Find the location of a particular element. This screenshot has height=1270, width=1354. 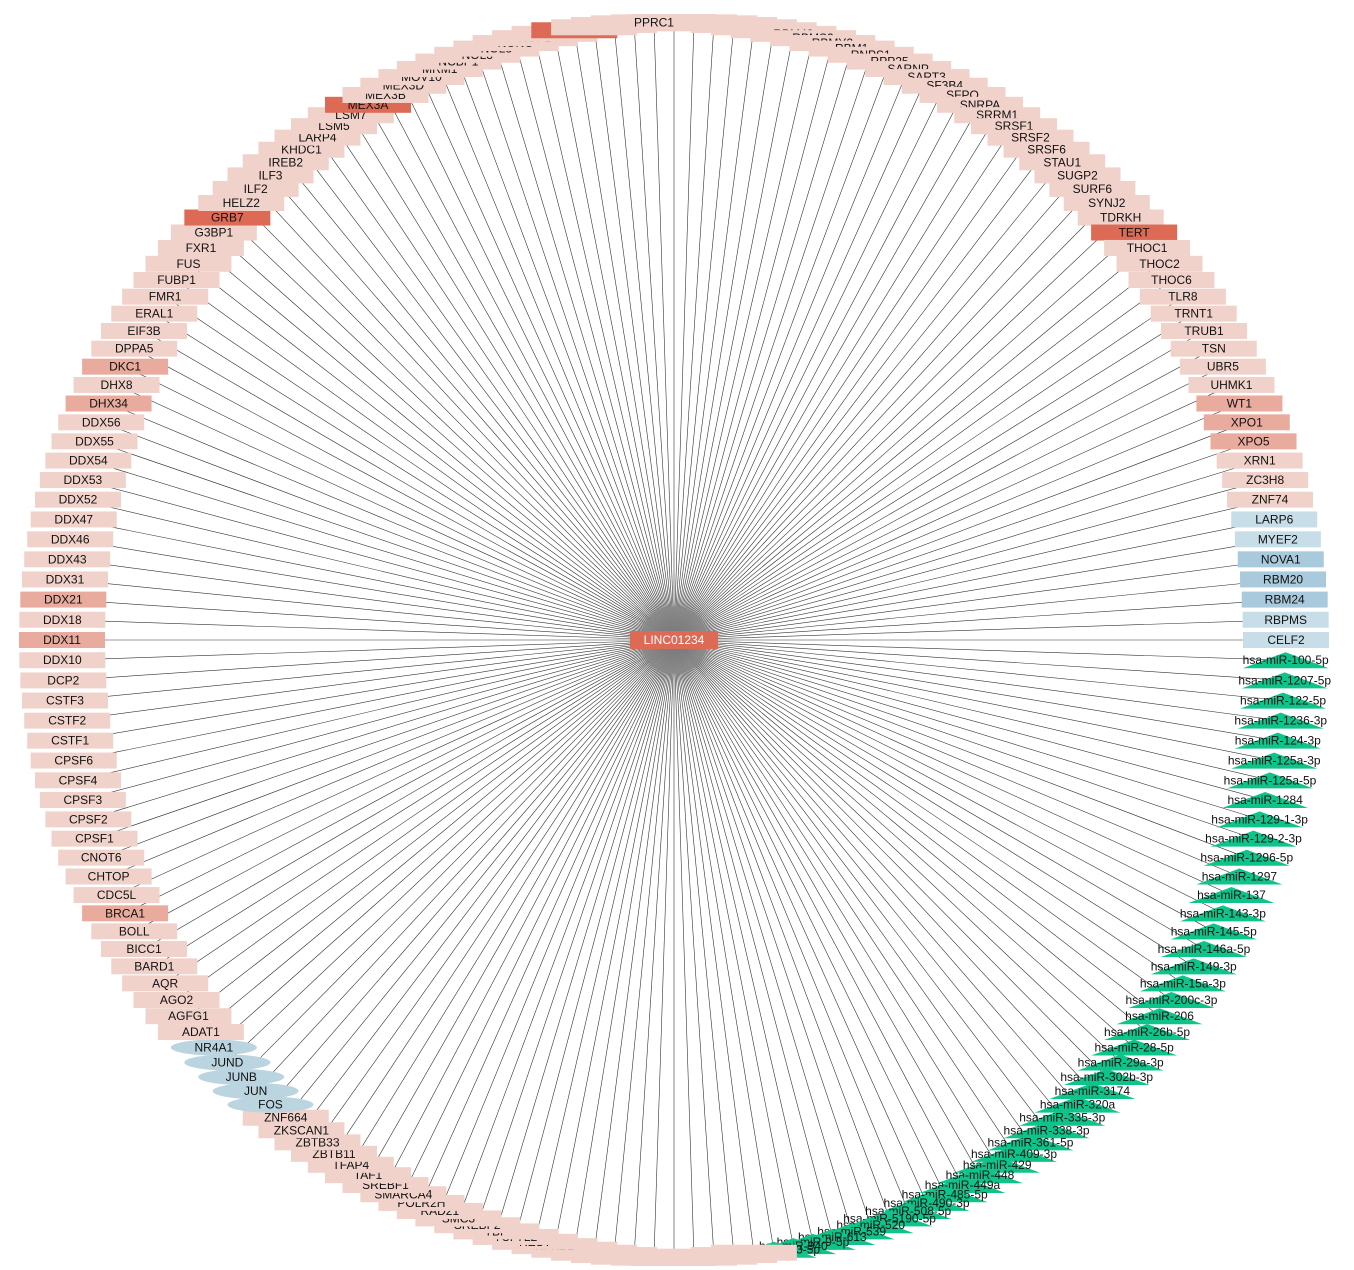

node-hsa-mir-206: hsa-miR-206 is located at coordinates (1159, 1016).